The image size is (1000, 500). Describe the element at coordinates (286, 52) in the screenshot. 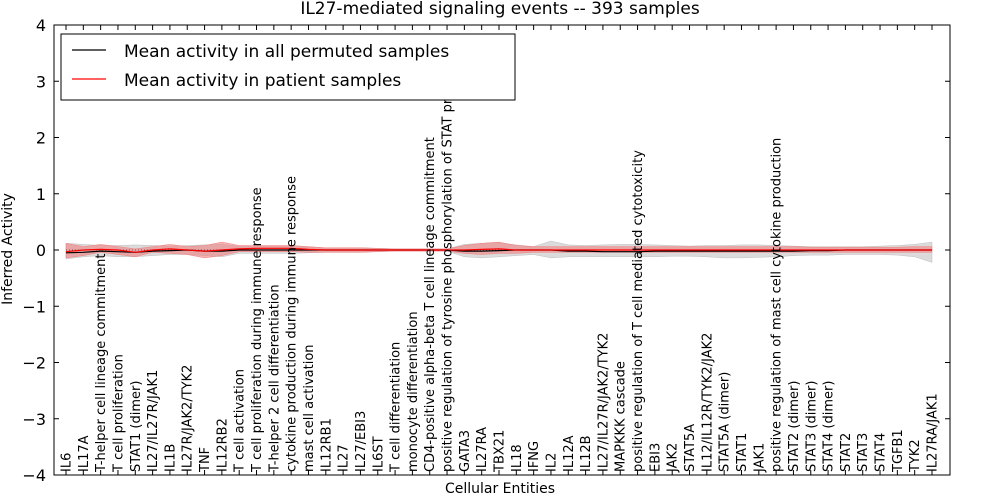

I see `legend-label-permuted: Mean activity in all permuted samples` at that location.